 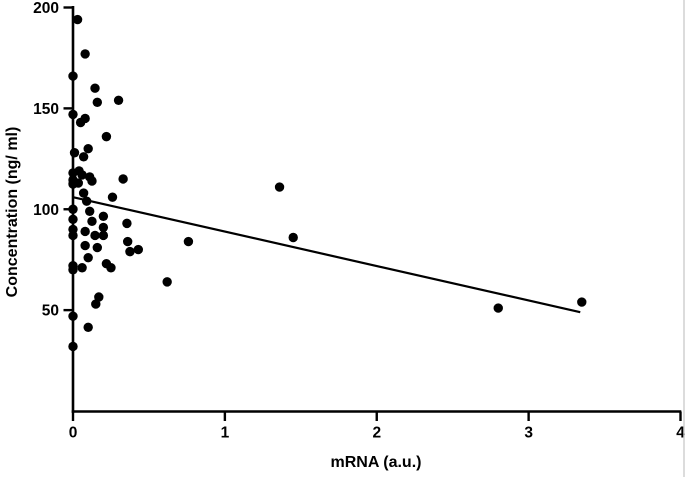 I want to click on y-tick-label: 100, so click(x=46, y=210).